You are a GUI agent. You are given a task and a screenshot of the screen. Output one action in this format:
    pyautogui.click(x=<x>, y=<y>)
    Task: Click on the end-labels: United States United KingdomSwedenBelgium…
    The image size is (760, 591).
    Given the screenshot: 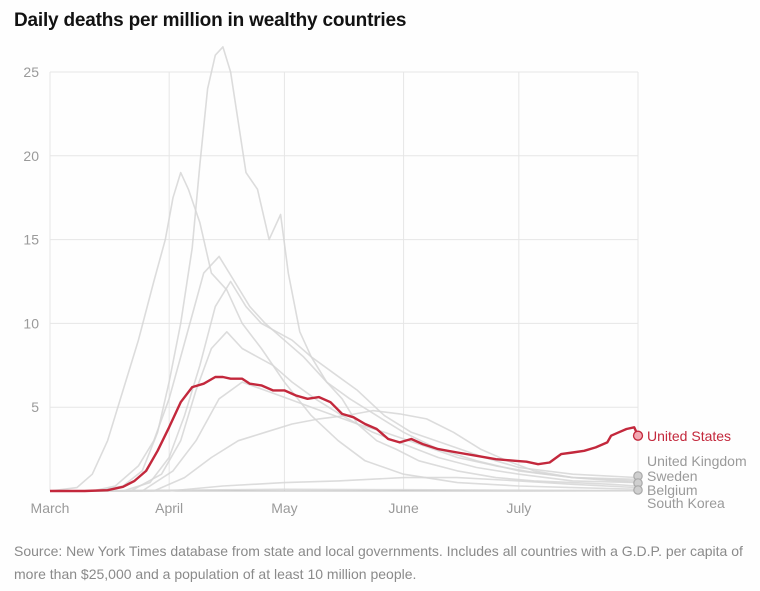 What is the action you would take?
    pyautogui.click(x=690, y=469)
    